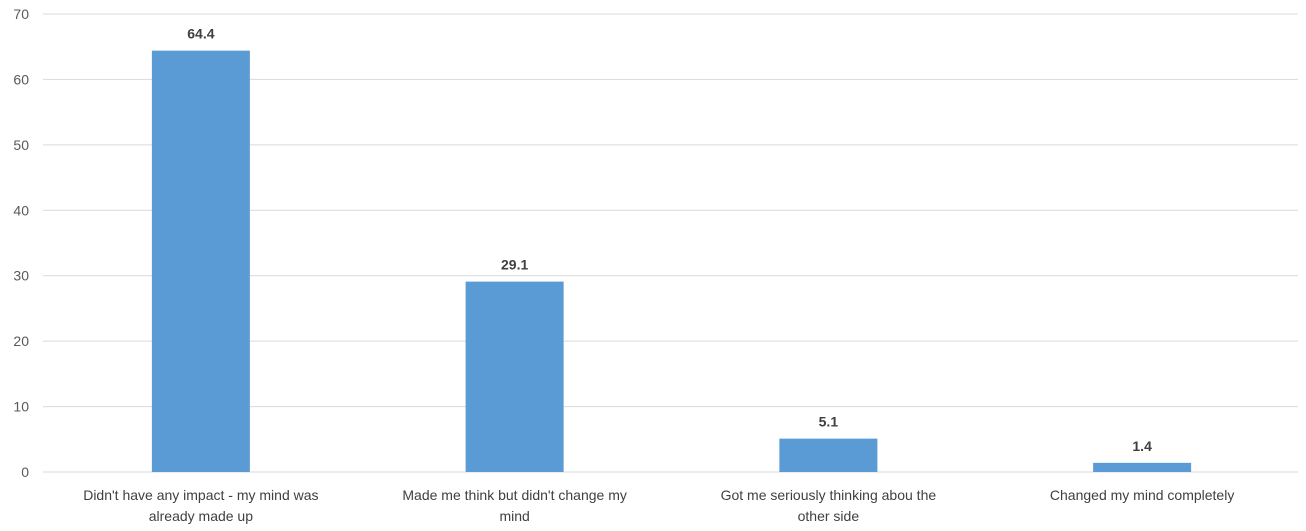 Image resolution: width=1306 pixels, height=531 pixels. What do you see at coordinates (829, 495) in the screenshot?
I see `category-label: Got me seriously thinking abou the` at bounding box center [829, 495].